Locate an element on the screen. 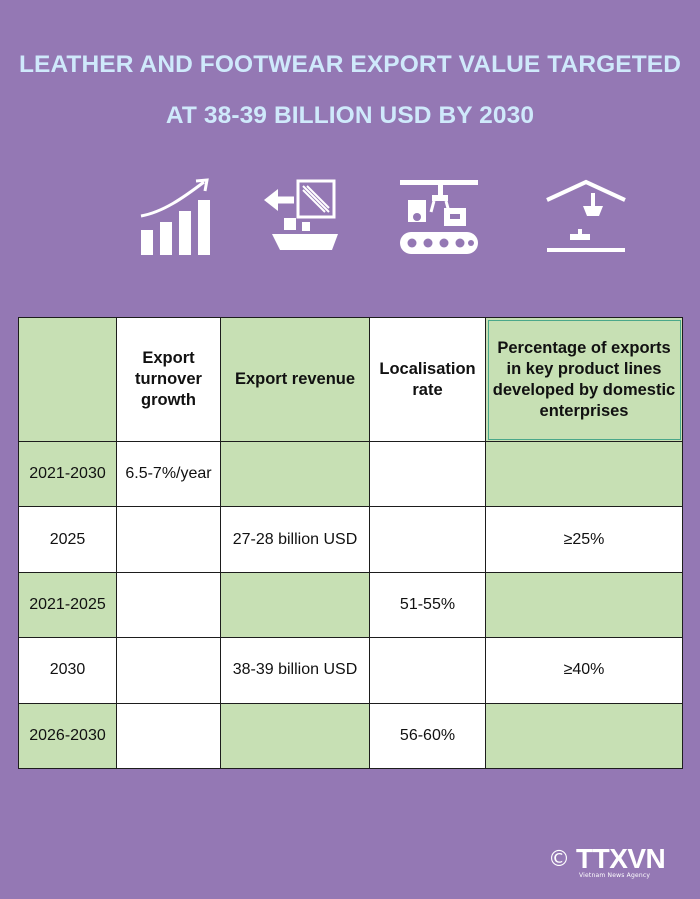  header-export-turnover-growth: Export turnover growth is located at coordinates (168, 379).